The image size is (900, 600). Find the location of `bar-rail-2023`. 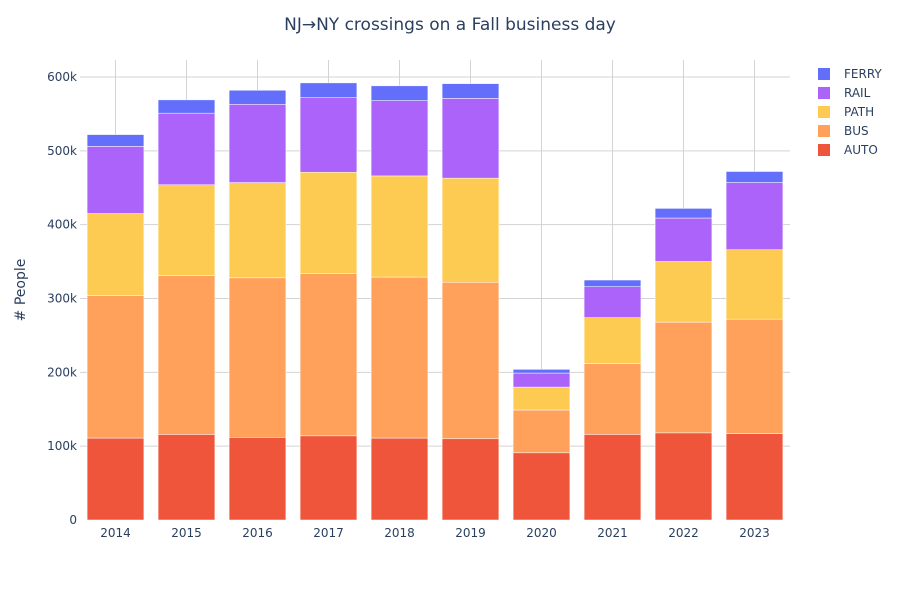

bar-rail-2023 is located at coordinates (754, 216).